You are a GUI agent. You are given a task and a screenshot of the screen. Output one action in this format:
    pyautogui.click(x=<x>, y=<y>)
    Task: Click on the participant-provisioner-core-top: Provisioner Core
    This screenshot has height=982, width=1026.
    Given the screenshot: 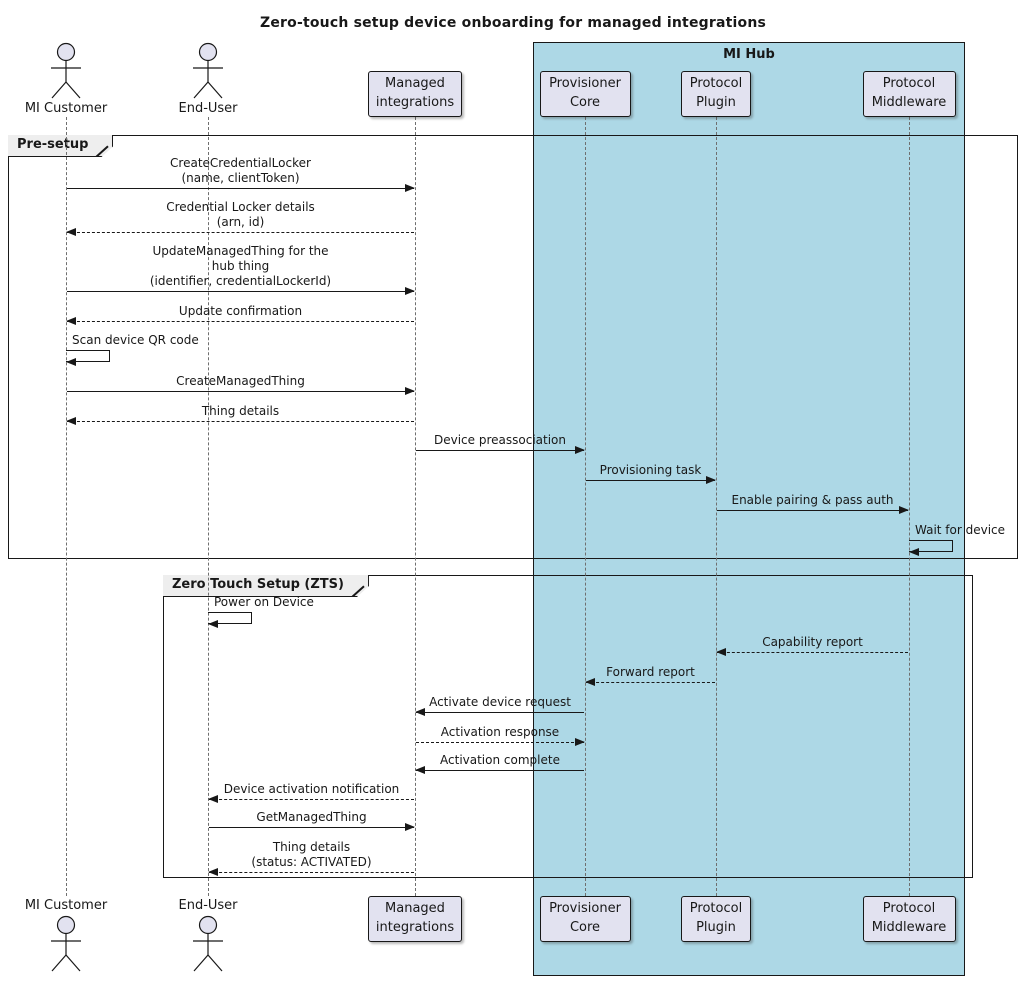 What is the action you would take?
    pyautogui.click(x=585, y=94)
    